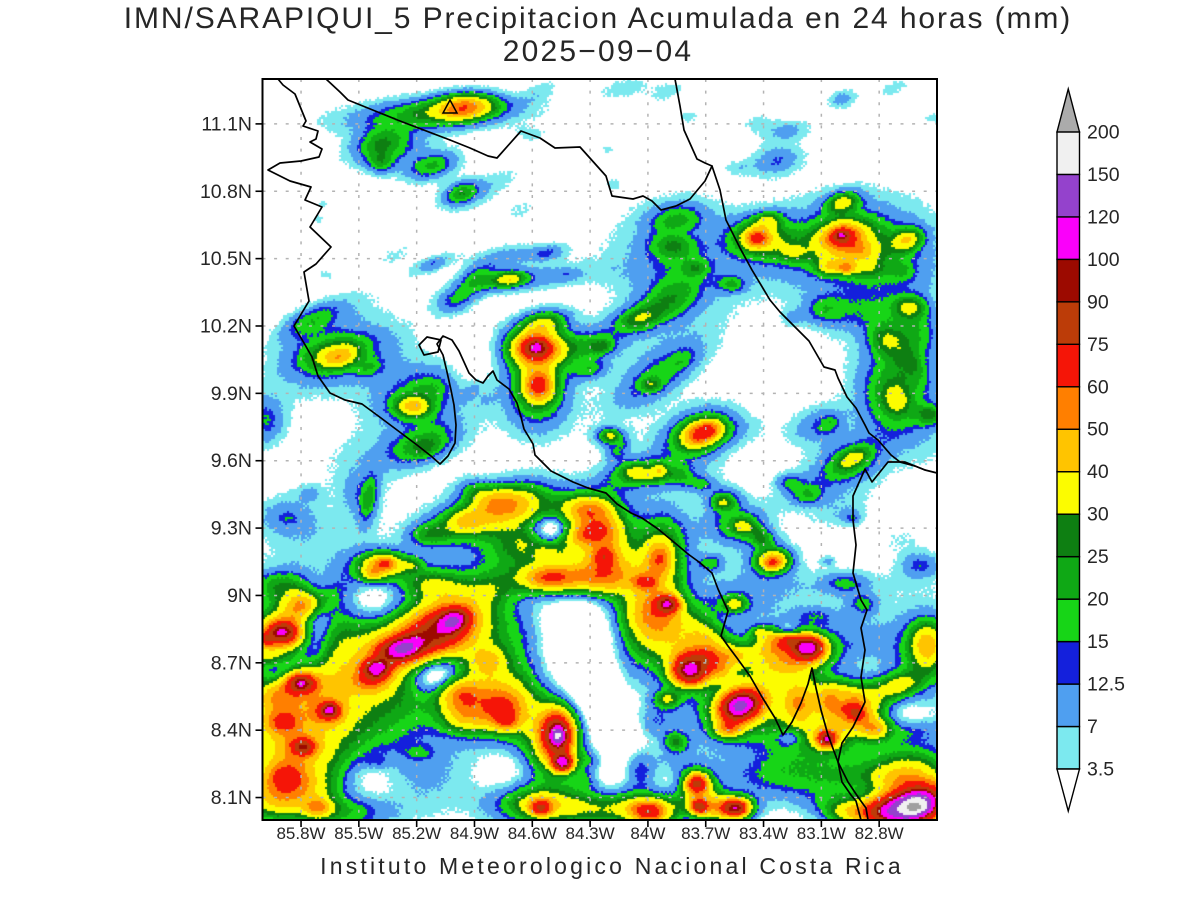 The width and height of the screenshot is (1200, 900). What do you see at coordinates (1103, 260) in the screenshot?
I see `svg-text: 100` at bounding box center [1103, 260].